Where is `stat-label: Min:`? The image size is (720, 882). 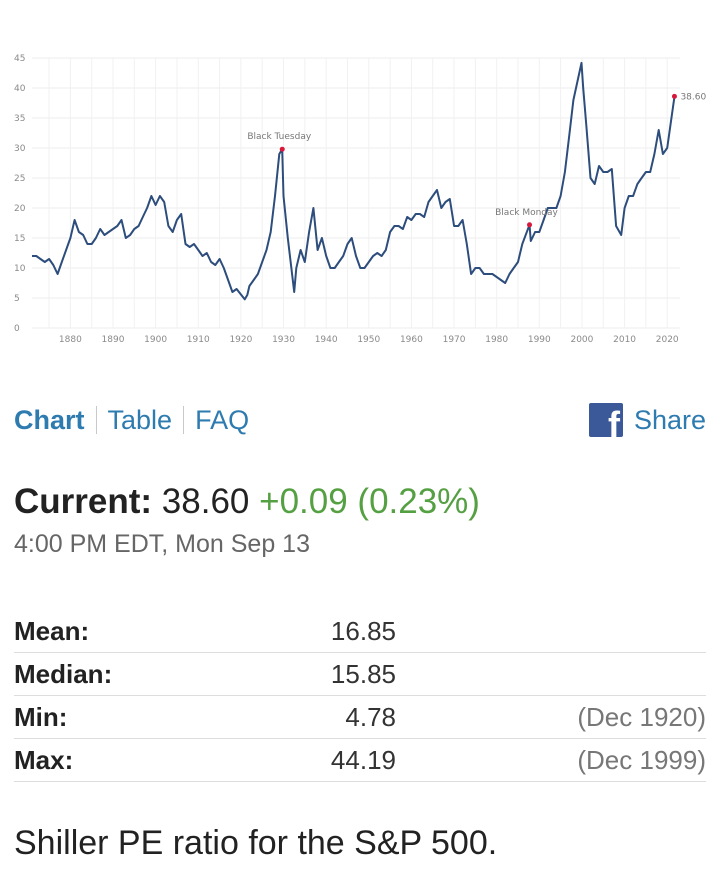 stat-label: Min: is located at coordinates (41, 717).